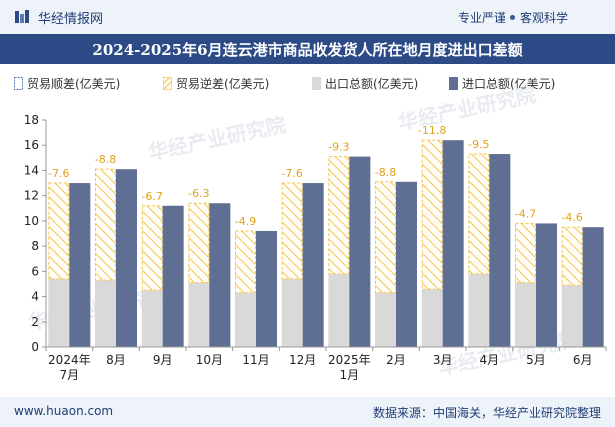 Image resolution: width=615 pixels, height=427 pixels. Describe the element at coordinates (198, 193) in the screenshot. I see `deficit-data-label: -6.3` at that location.